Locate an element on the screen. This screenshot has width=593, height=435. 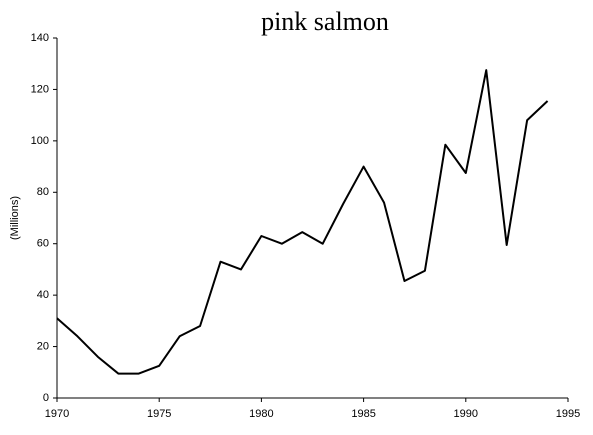
y-tick-label: 20 is located at coordinates (43, 346).